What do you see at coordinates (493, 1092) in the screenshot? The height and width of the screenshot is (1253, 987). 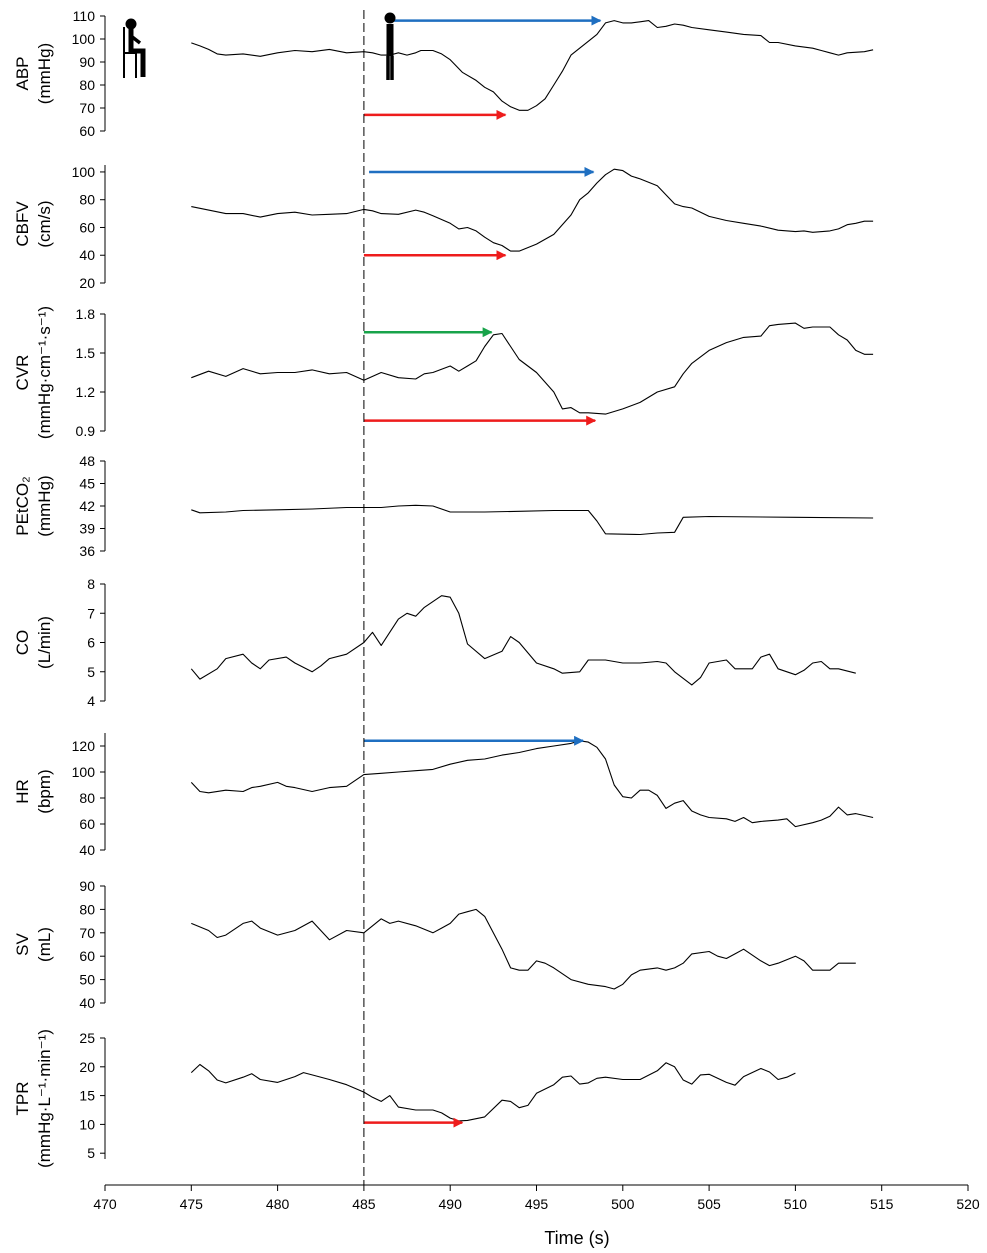 I see `series-line-tpr` at bounding box center [493, 1092].